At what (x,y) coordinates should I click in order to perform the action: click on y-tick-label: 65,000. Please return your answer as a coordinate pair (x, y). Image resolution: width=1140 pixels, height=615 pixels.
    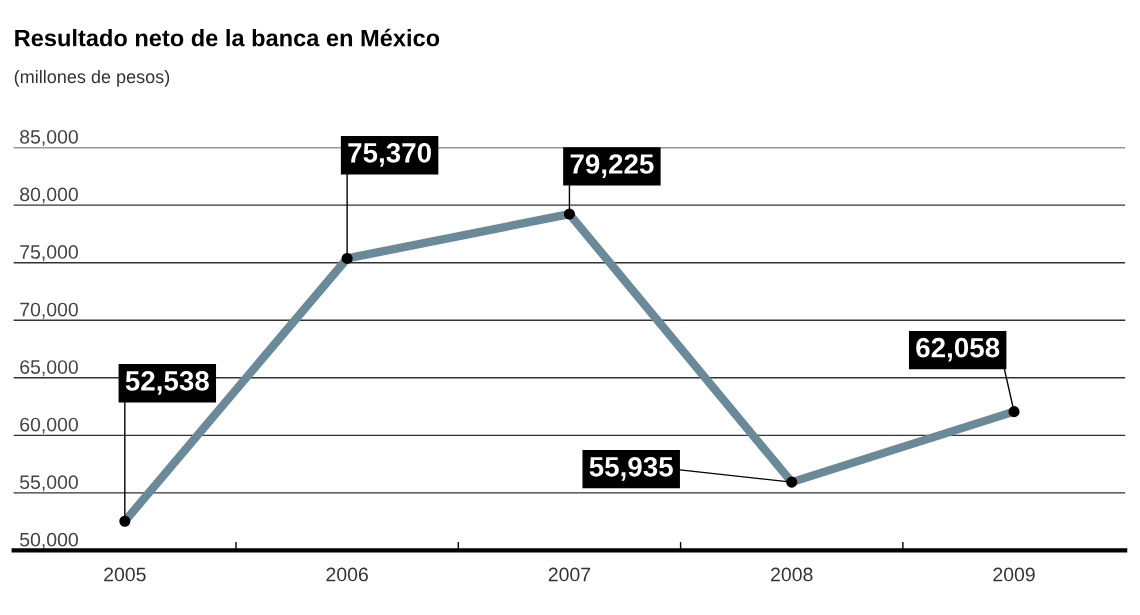
    Looking at the image, I should click on (49, 368).